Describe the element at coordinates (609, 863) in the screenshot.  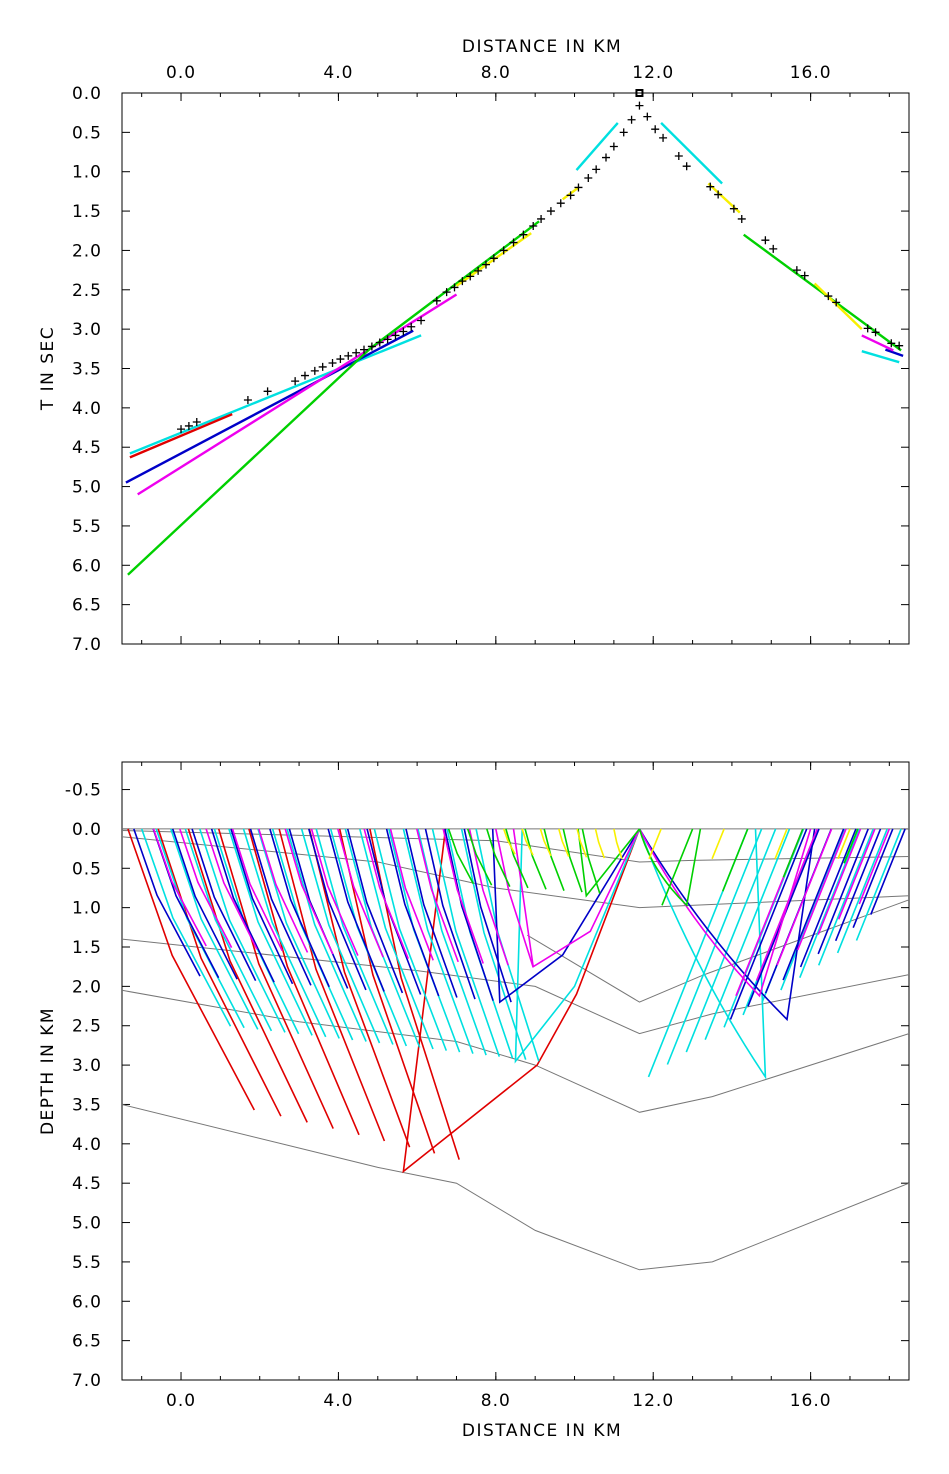
I see `ray-4-apex-left` at that location.